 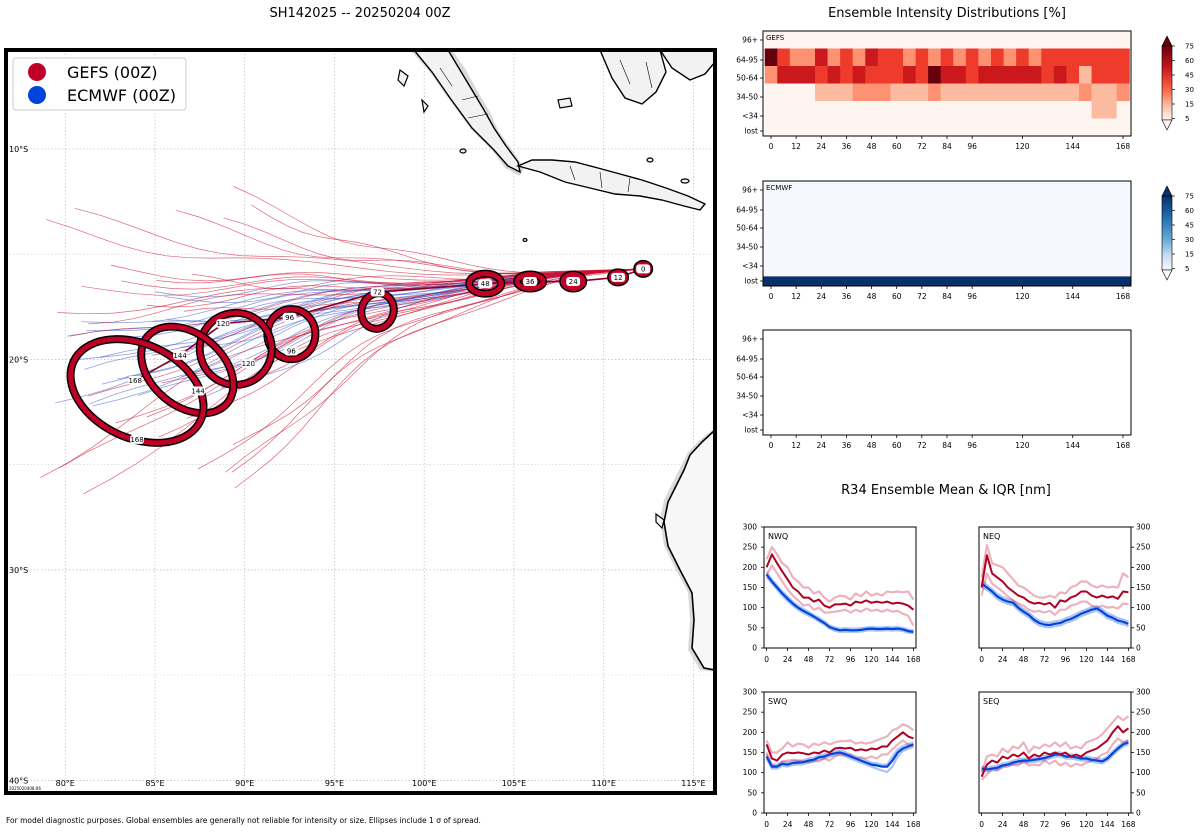 I want to click on gefs-mean-line, so click(x=1055, y=751).